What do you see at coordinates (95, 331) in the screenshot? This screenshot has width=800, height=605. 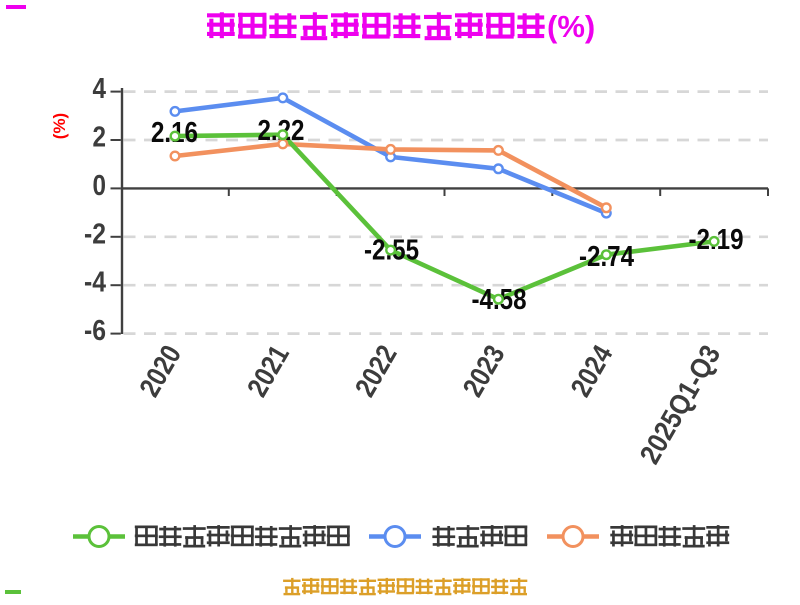 I see `svg-text: -6` at bounding box center [95, 331].